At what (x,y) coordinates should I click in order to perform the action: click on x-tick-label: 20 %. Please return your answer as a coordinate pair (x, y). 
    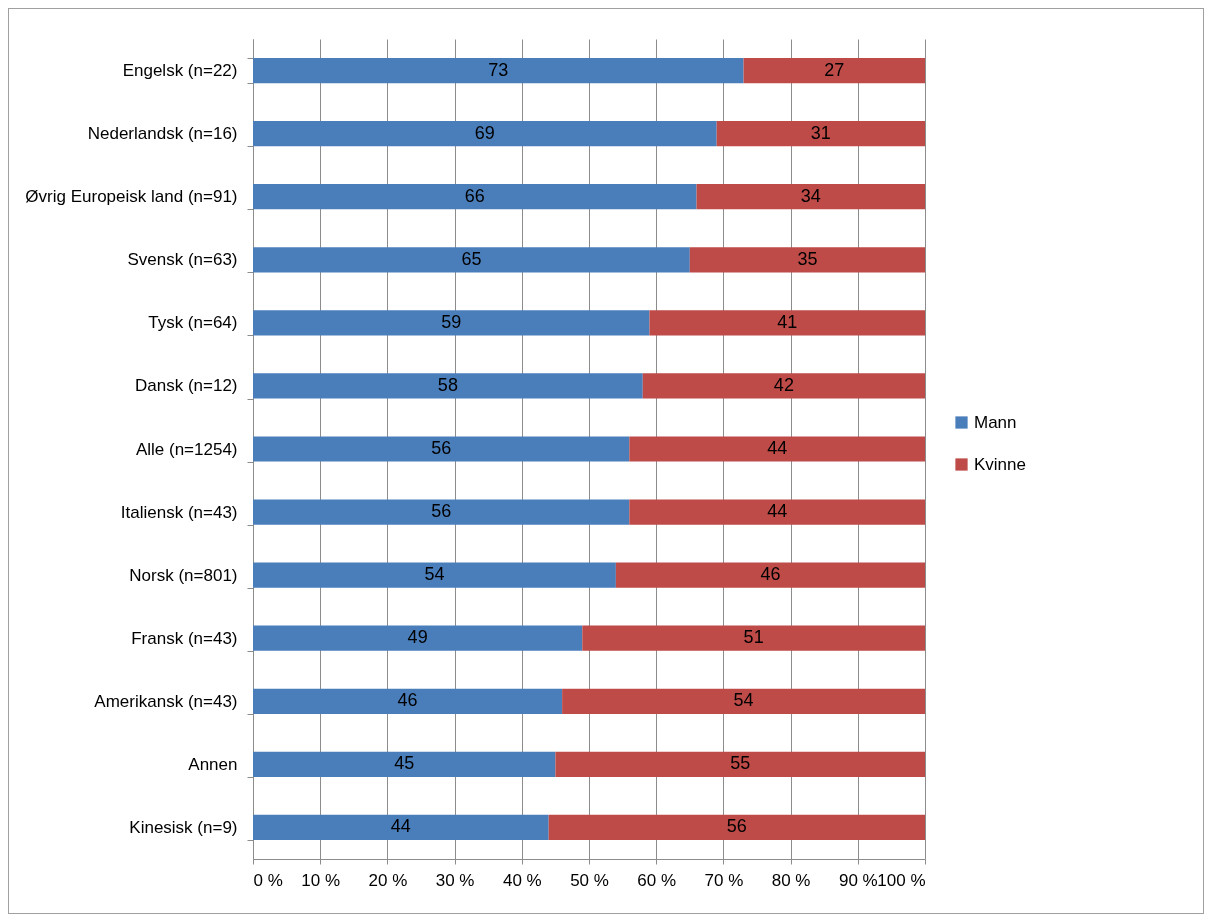
    Looking at the image, I should click on (388, 880).